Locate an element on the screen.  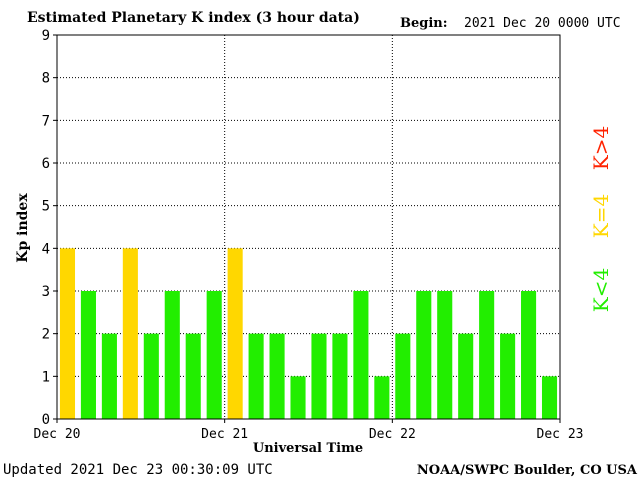
begin-value: 2021 Dec 20 0000 UTC is located at coordinates (542, 23).